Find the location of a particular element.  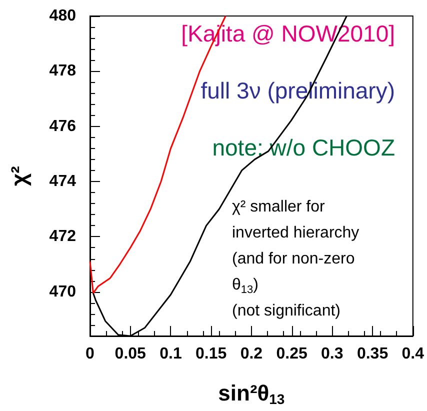

y-tick-label: 478 is located at coordinates (62, 71).